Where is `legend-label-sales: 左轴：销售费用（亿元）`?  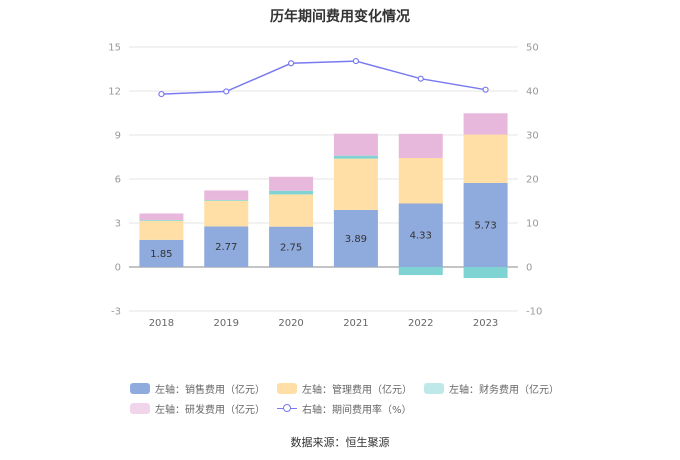 legend-label-sales: 左轴：销售费用（亿元） is located at coordinates (210, 390).